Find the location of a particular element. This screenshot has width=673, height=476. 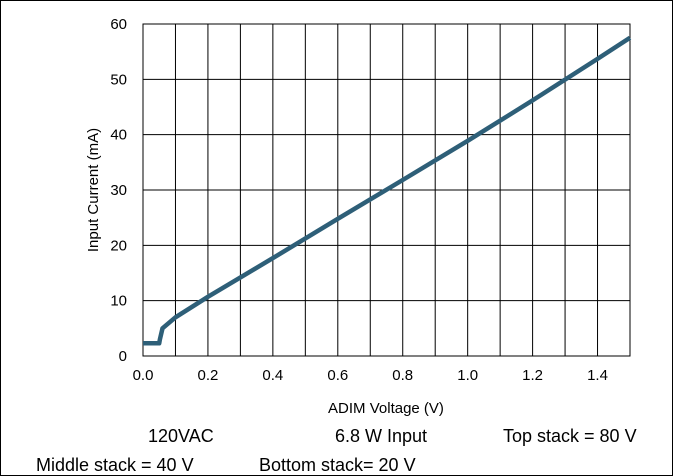

note-top-stack: Top stack = 80 V is located at coordinates (570, 436).